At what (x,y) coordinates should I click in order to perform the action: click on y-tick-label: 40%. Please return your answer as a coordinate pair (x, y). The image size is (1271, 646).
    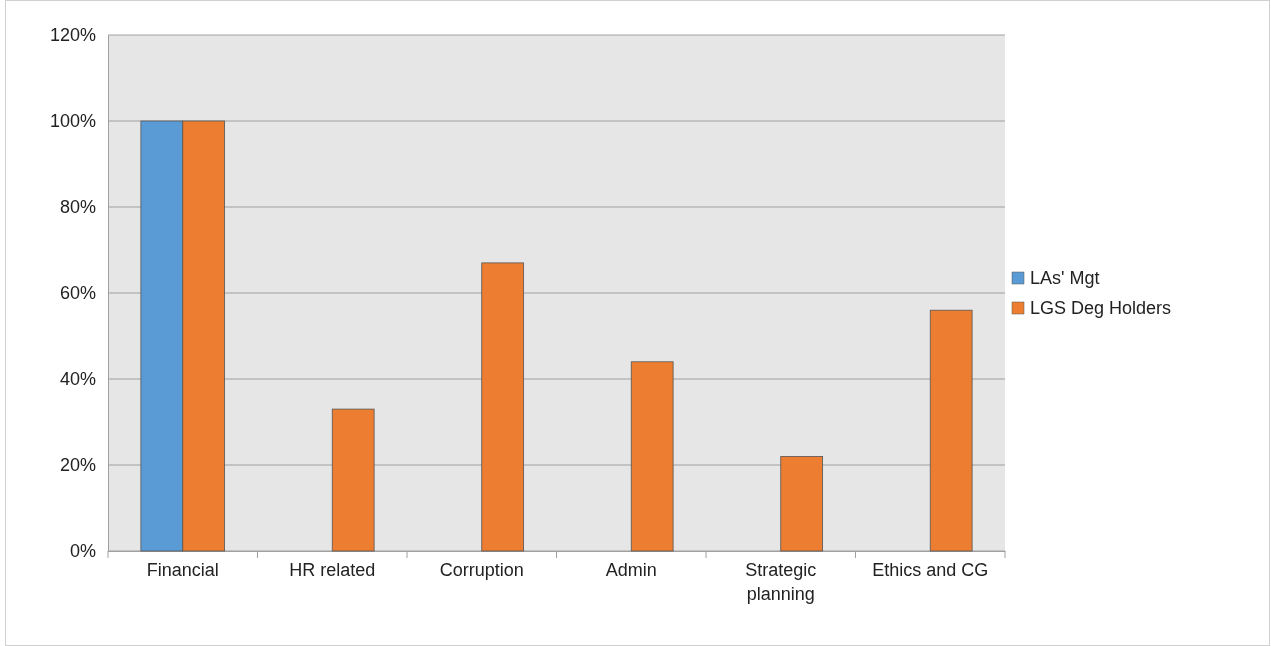
    Looking at the image, I should click on (77, 379).